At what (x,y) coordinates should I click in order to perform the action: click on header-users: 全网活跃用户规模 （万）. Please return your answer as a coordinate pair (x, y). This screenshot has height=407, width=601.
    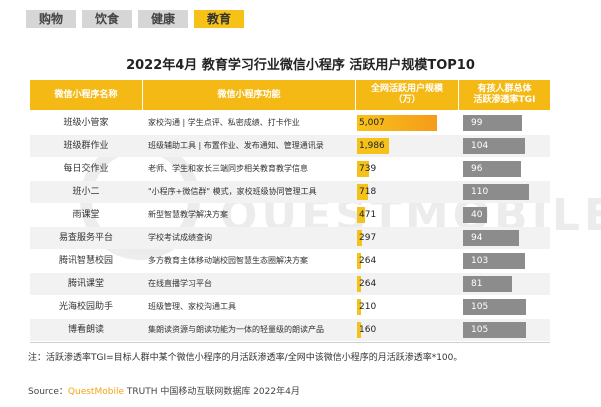
    Looking at the image, I should click on (407, 95).